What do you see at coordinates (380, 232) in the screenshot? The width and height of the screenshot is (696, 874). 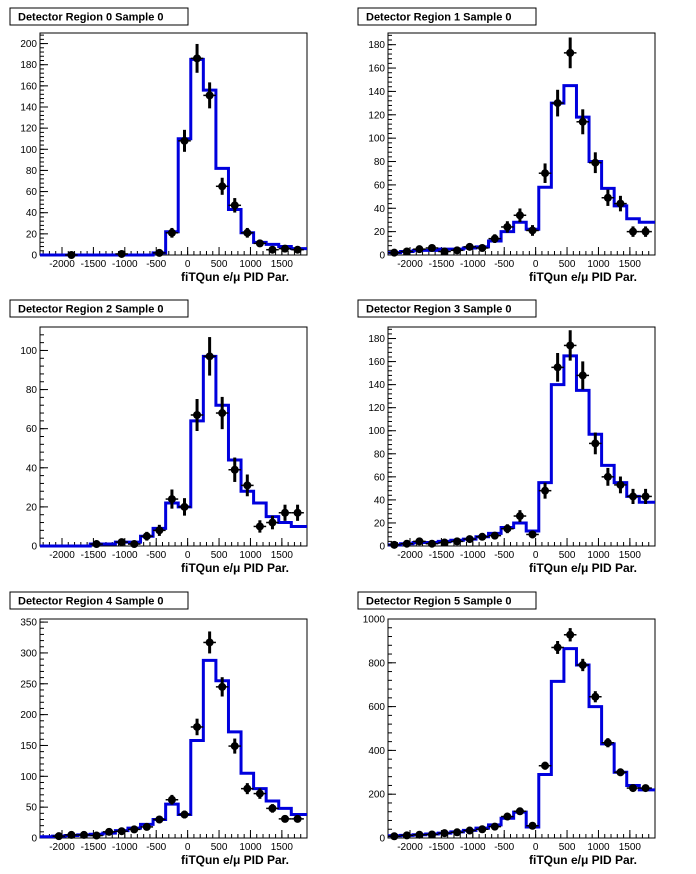 I see `y-tick-label: 20` at bounding box center [380, 232].